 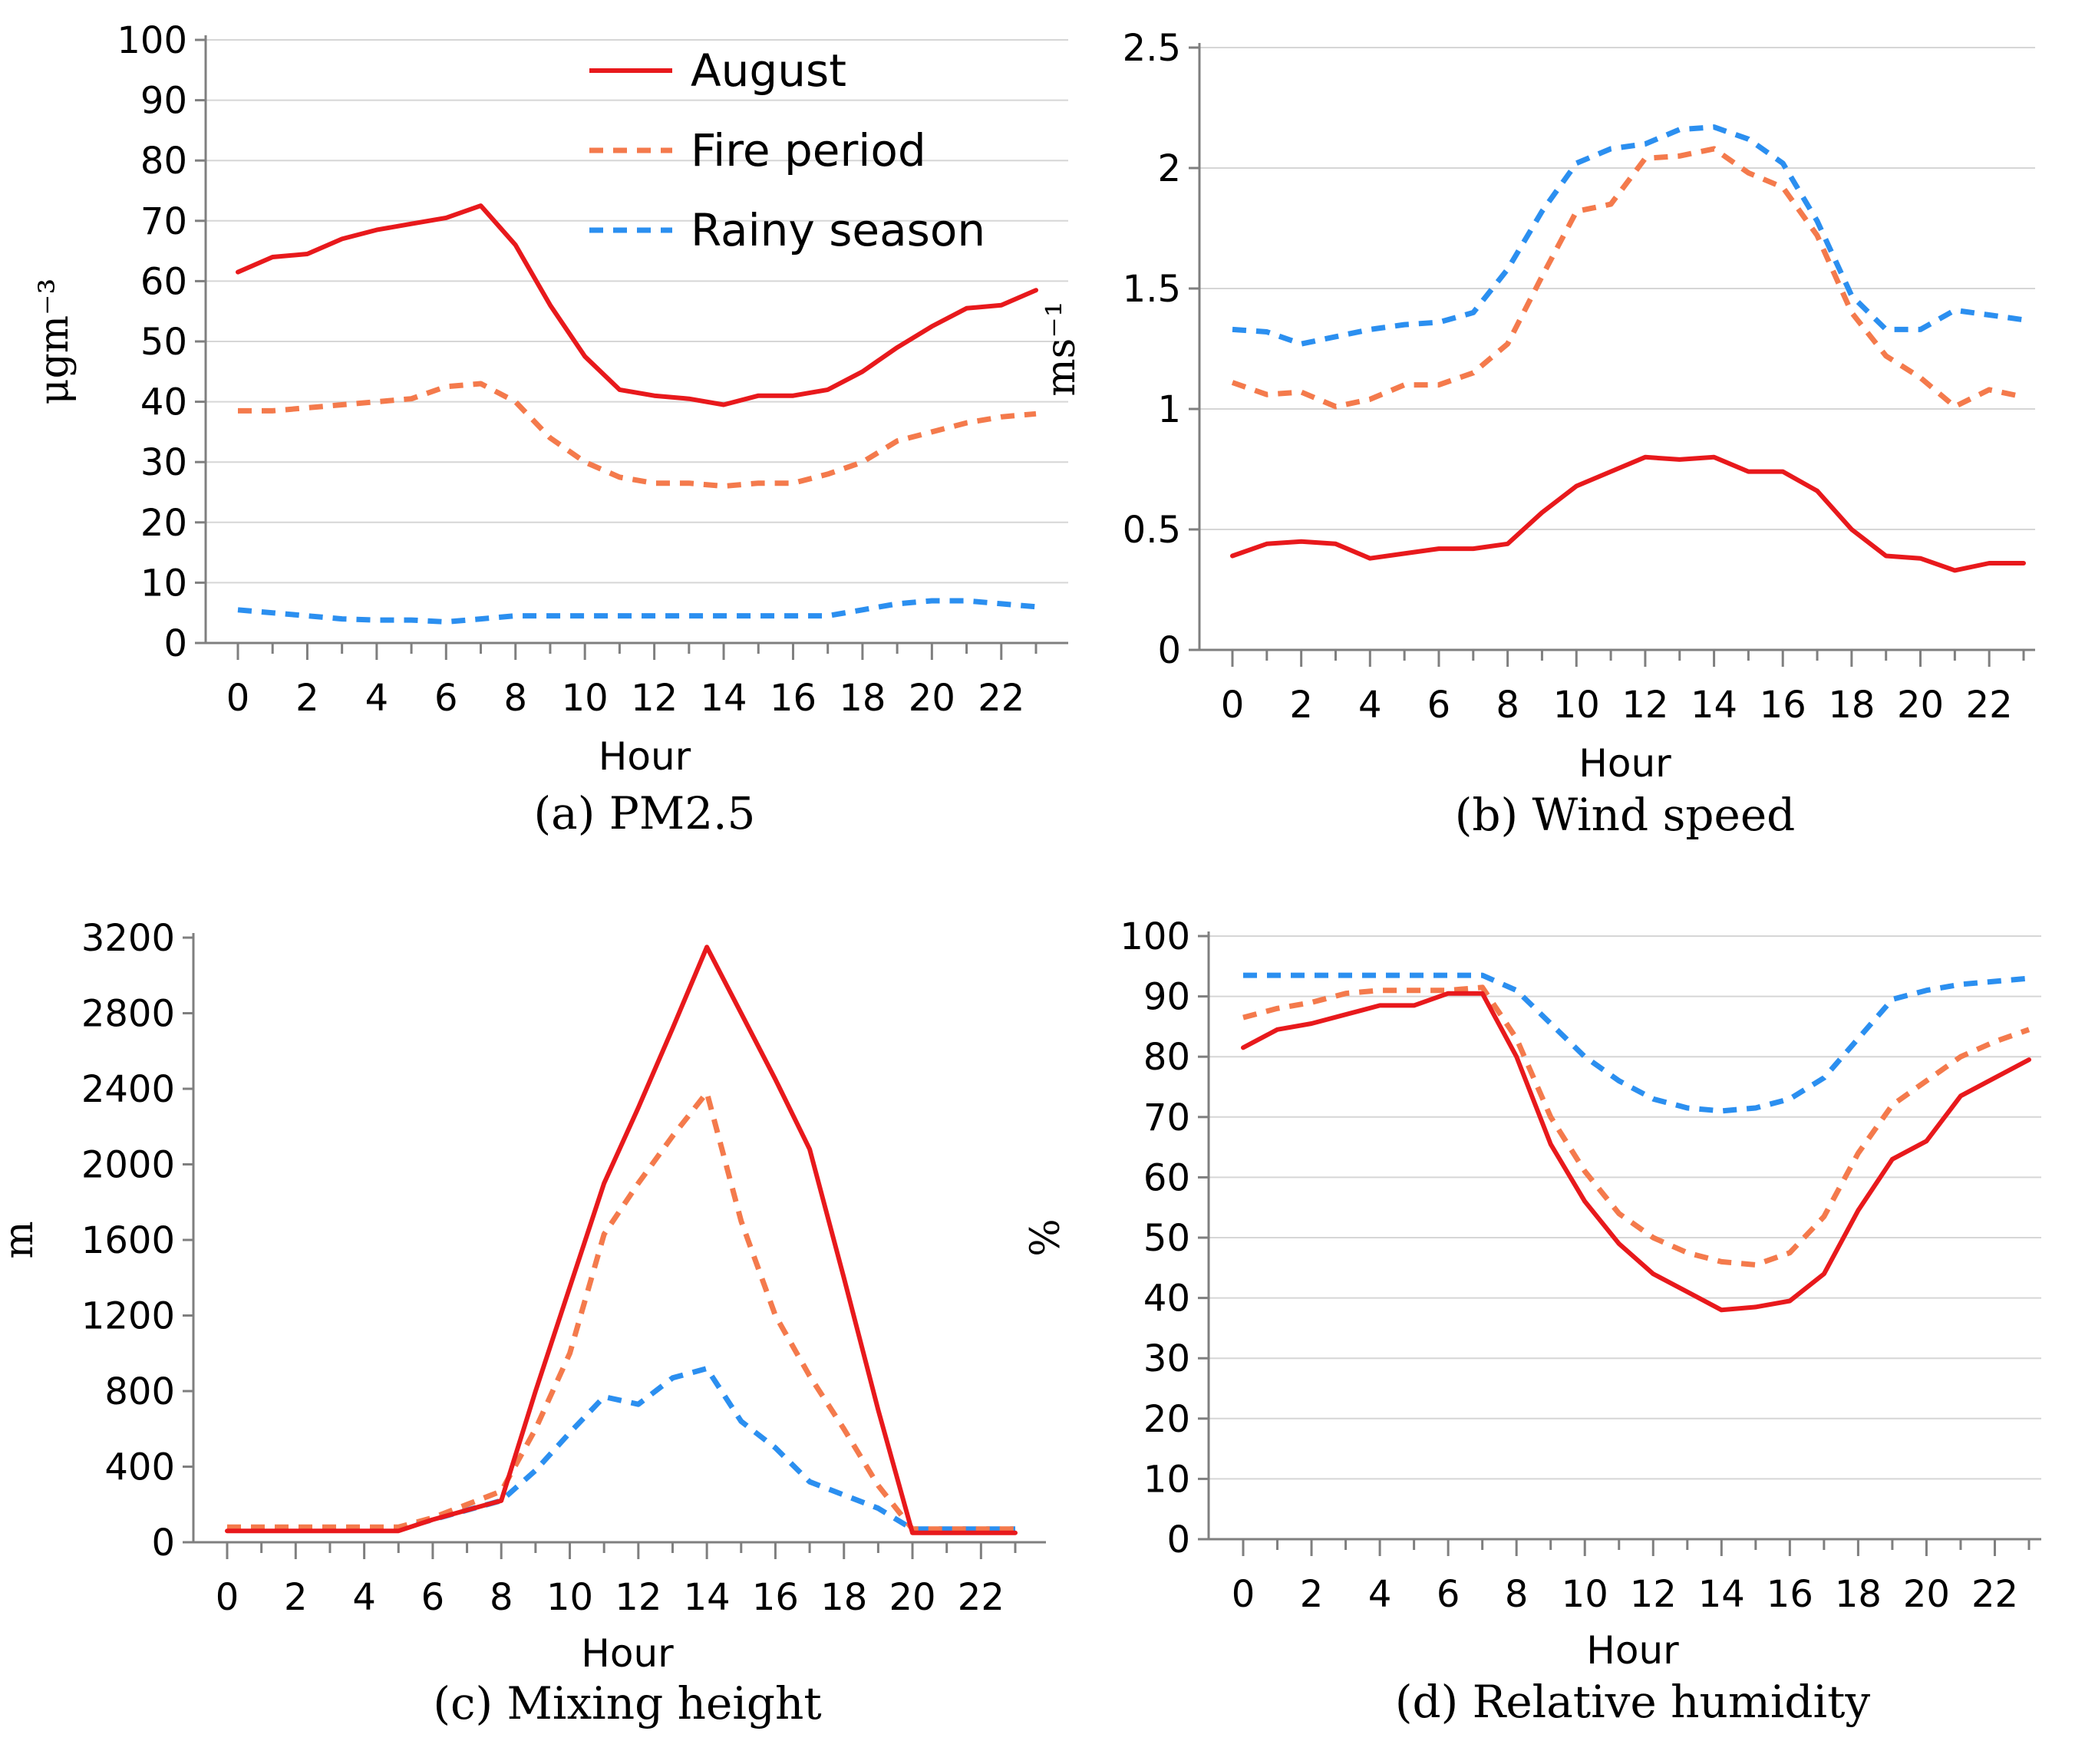 What do you see at coordinates (1166, 1420) in the screenshot?
I see `y-tick-label: 20` at bounding box center [1166, 1420].